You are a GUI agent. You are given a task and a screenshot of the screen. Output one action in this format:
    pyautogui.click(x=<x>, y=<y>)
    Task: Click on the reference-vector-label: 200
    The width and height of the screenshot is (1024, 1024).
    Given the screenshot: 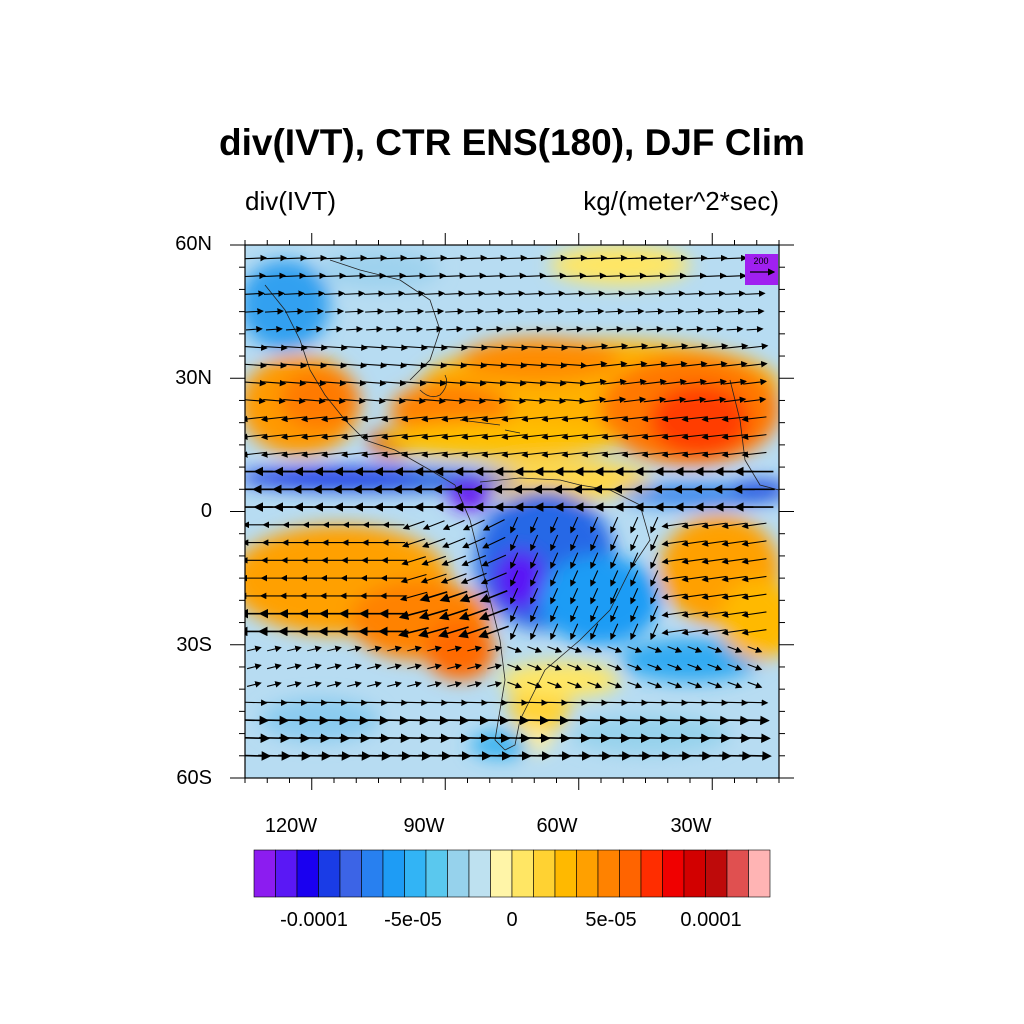 What is the action you would take?
    pyautogui.click(x=760, y=261)
    